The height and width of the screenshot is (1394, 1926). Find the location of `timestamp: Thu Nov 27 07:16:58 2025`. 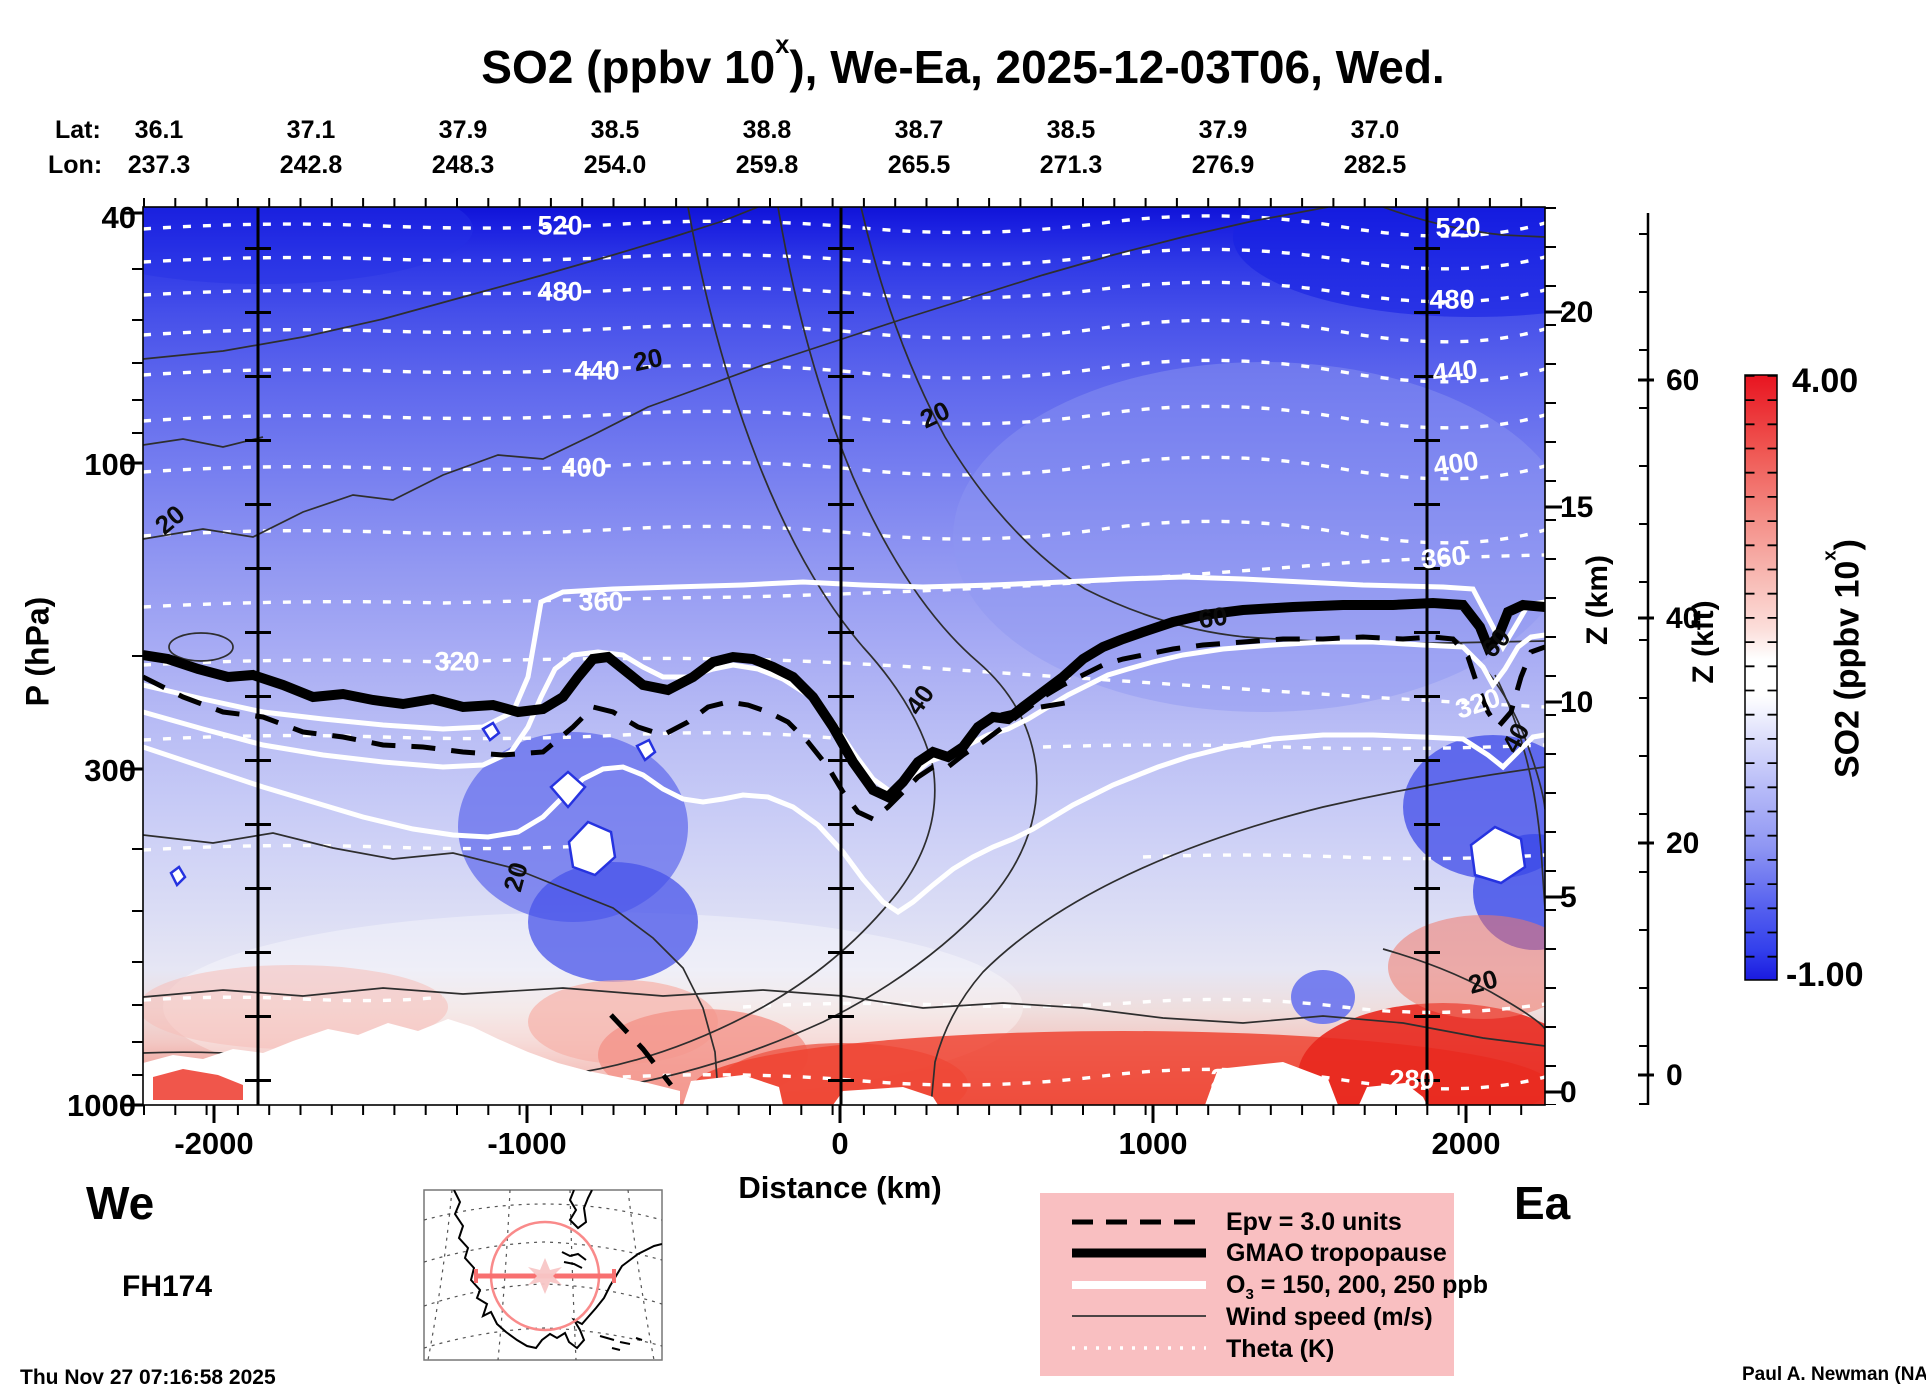

timestamp: Thu Nov 27 07:16:58 2025 is located at coordinates (148, 1377).